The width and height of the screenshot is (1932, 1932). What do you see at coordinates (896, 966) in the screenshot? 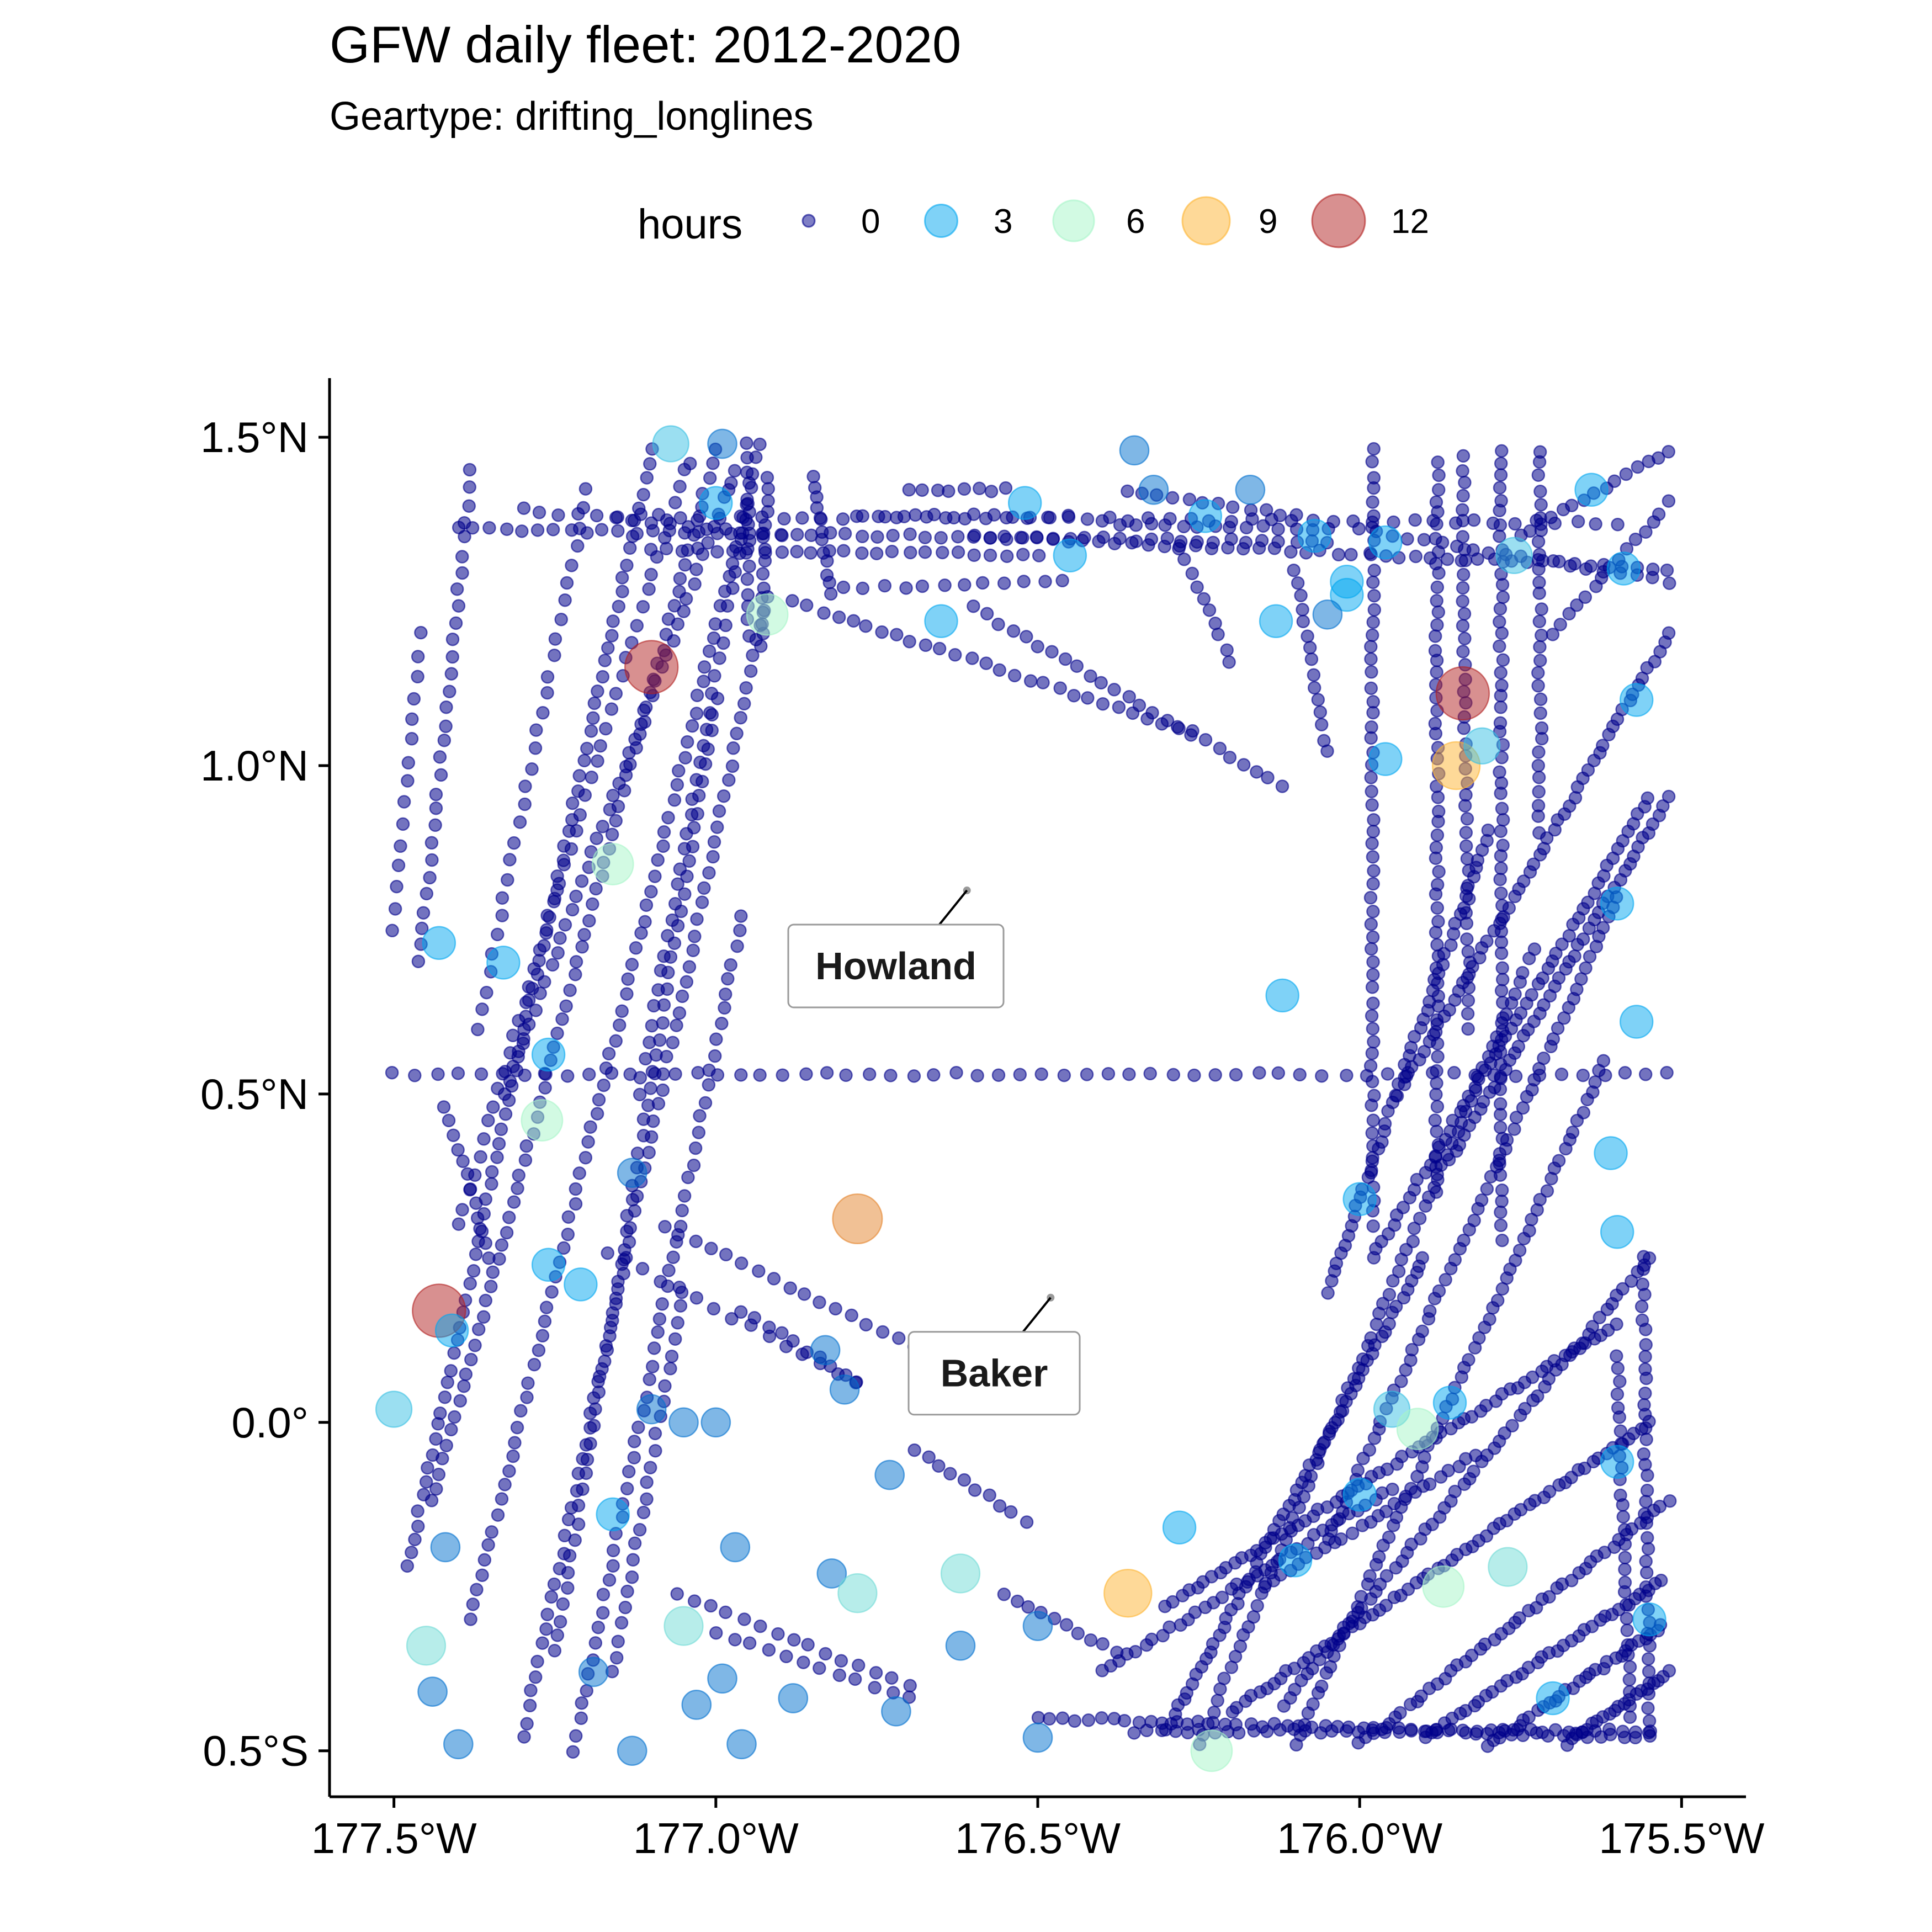
I see `island-label-howland: Howland` at bounding box center [896, 966].